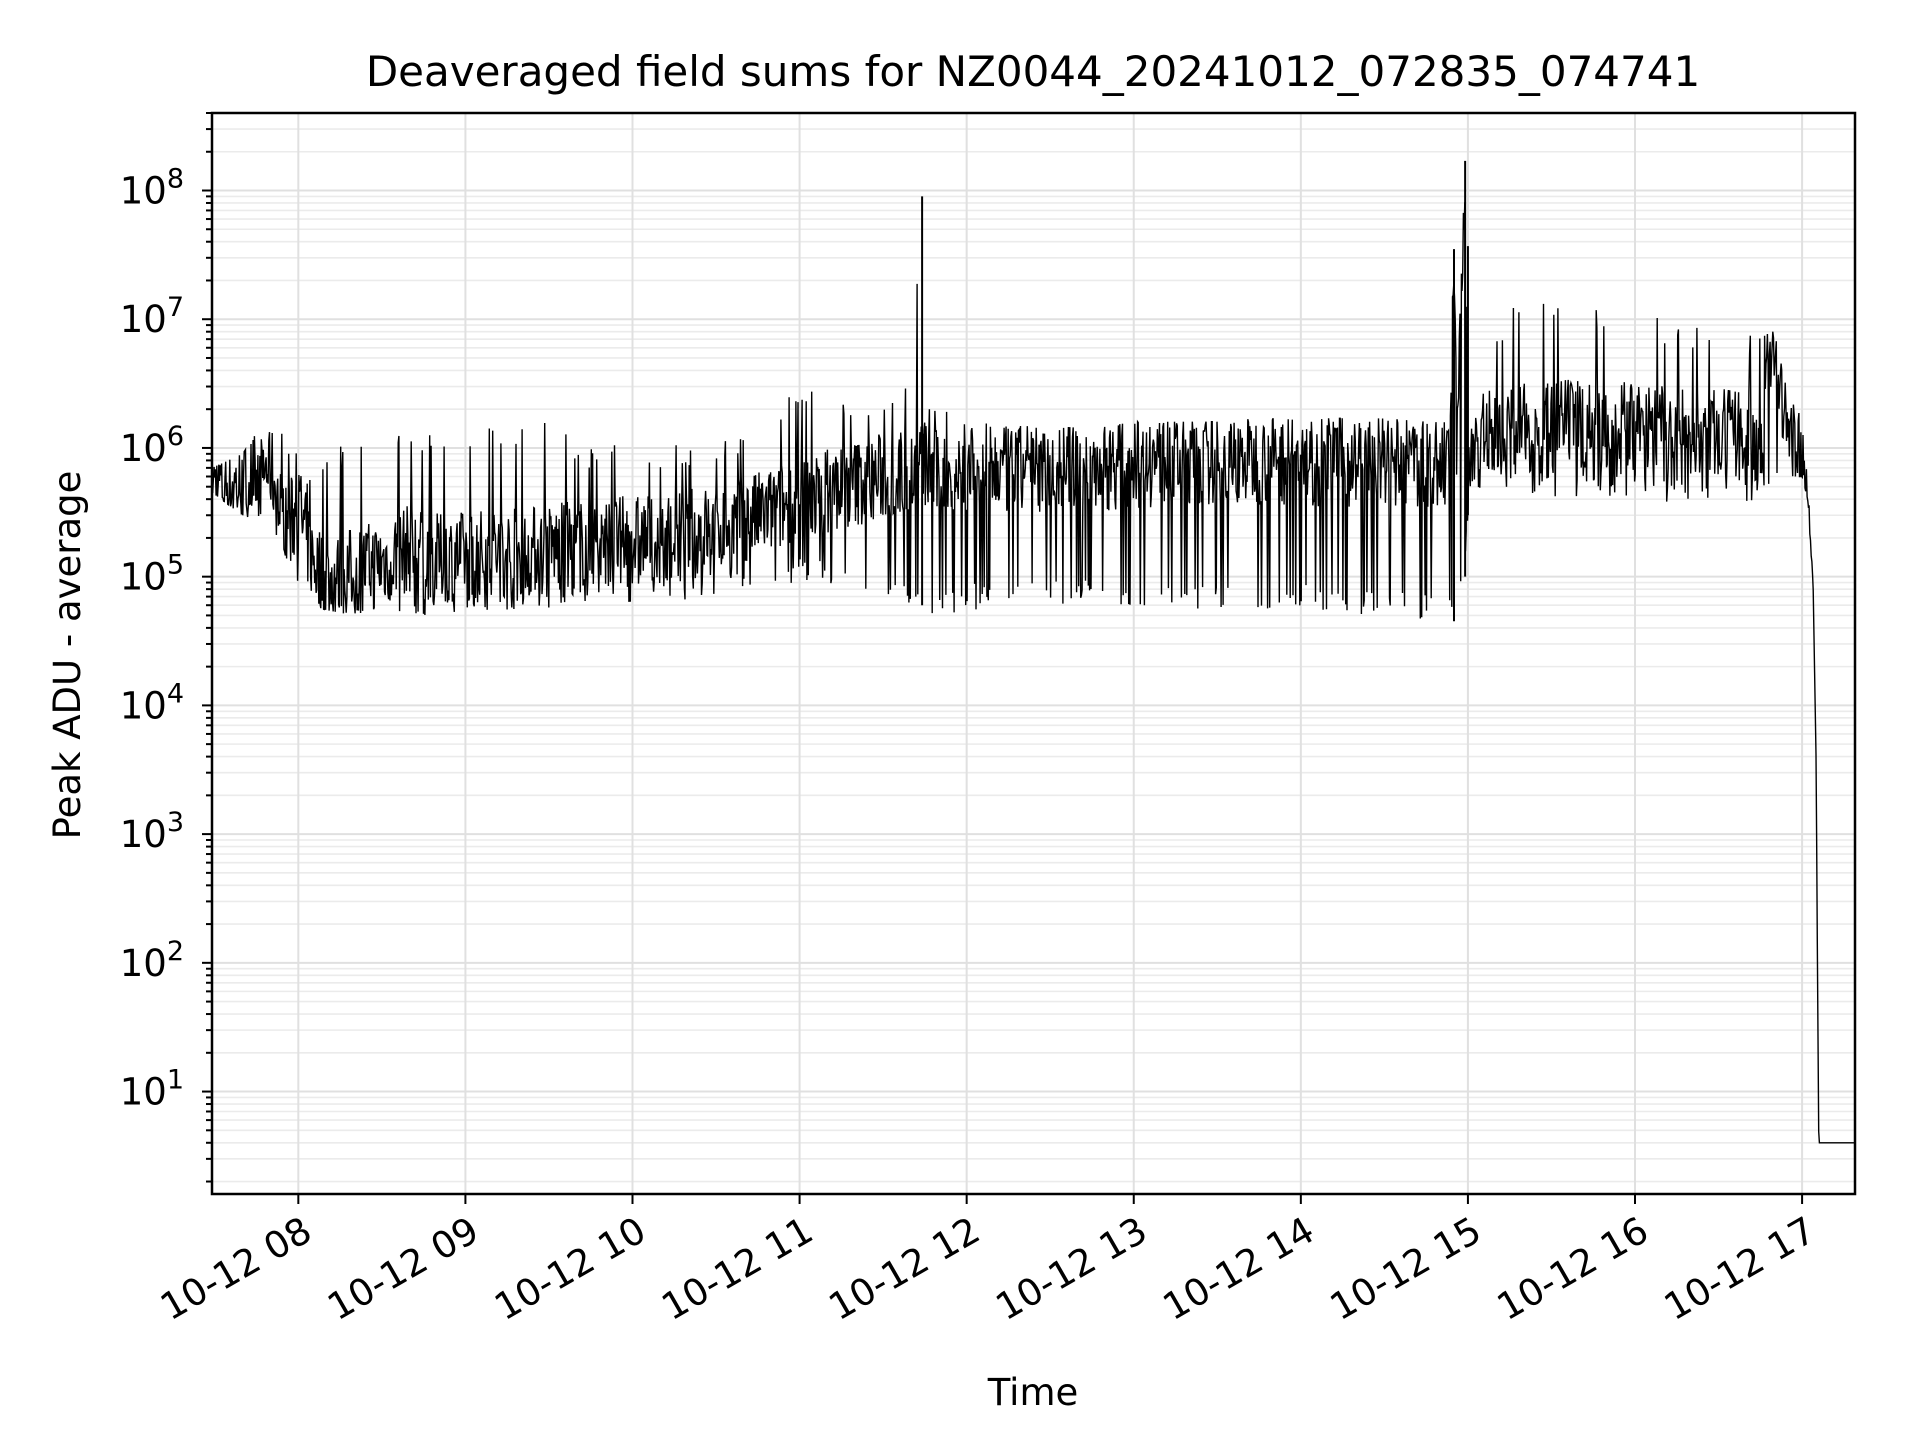 The image size is (1920, 1440). I want to click on x-axis-label: Time, so click(1033, 1392).